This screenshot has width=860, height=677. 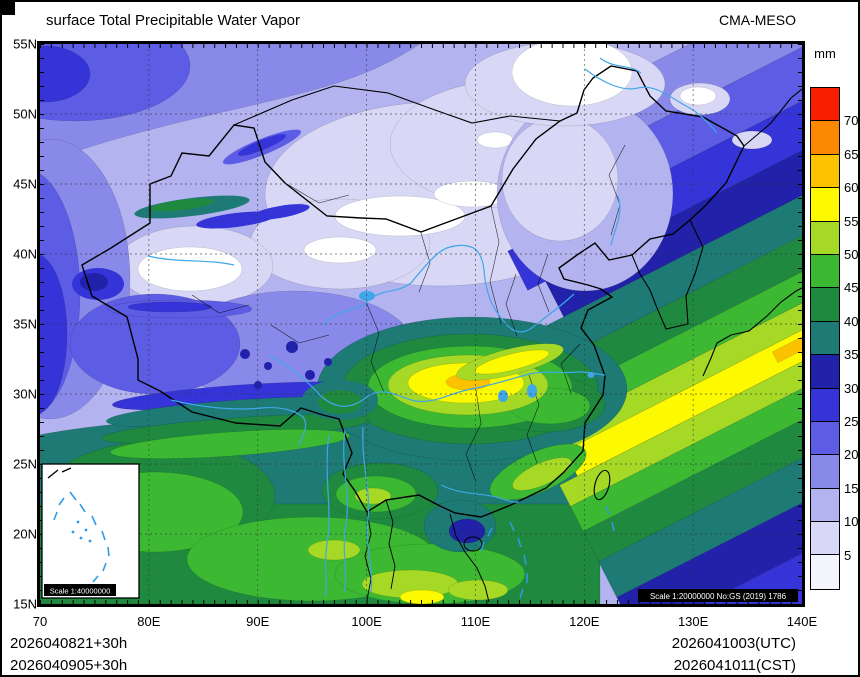 What do you see at coordinates (851, 154) in the screenshot?
I see `colorbar-tick-label: 65` at bounding box center [851, 154].